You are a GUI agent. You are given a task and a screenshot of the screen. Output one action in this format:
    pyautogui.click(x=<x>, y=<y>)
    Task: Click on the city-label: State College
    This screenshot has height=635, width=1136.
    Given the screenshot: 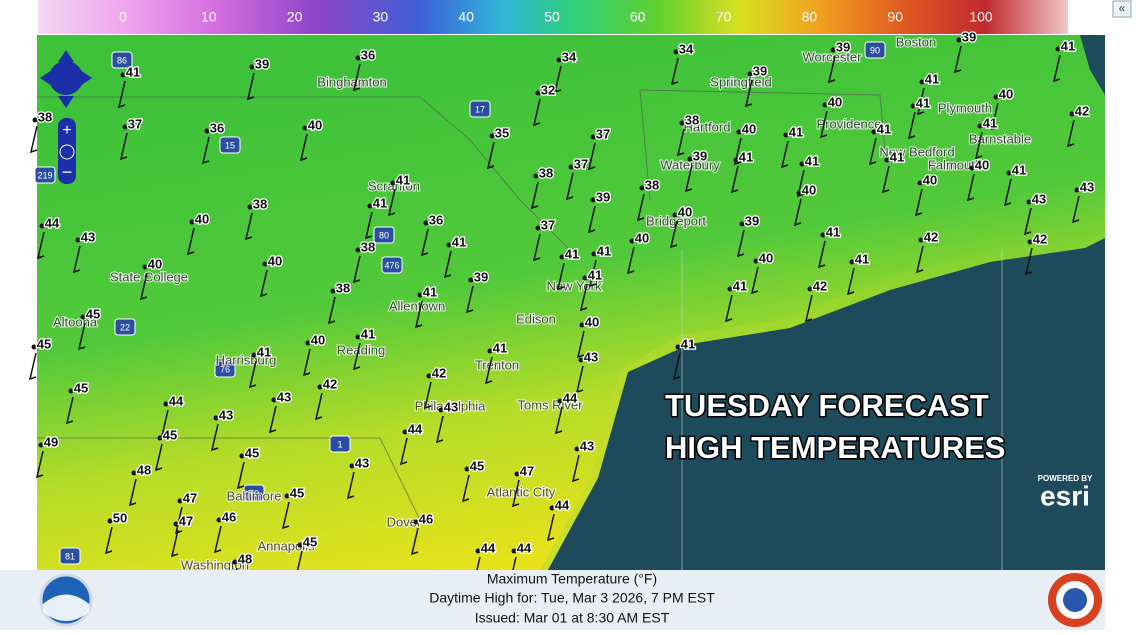 What is the action you would take?
    pyautogui.click(x=149, y=276)
    